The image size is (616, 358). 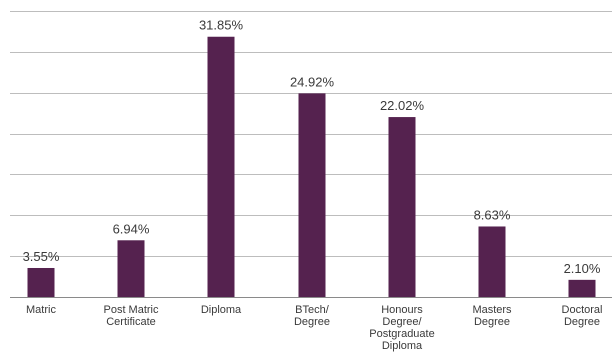 I want to click on value-label-3: 31.85%, so click(x=221, y=25).